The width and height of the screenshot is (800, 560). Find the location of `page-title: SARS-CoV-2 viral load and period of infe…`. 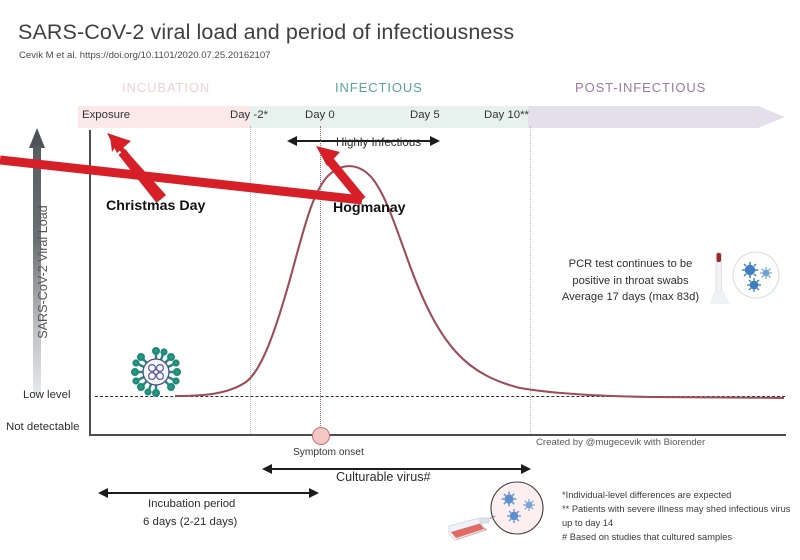

page-title: SARS-CoV-2 viral load and period of infe… is located at coordinates (266, 32).